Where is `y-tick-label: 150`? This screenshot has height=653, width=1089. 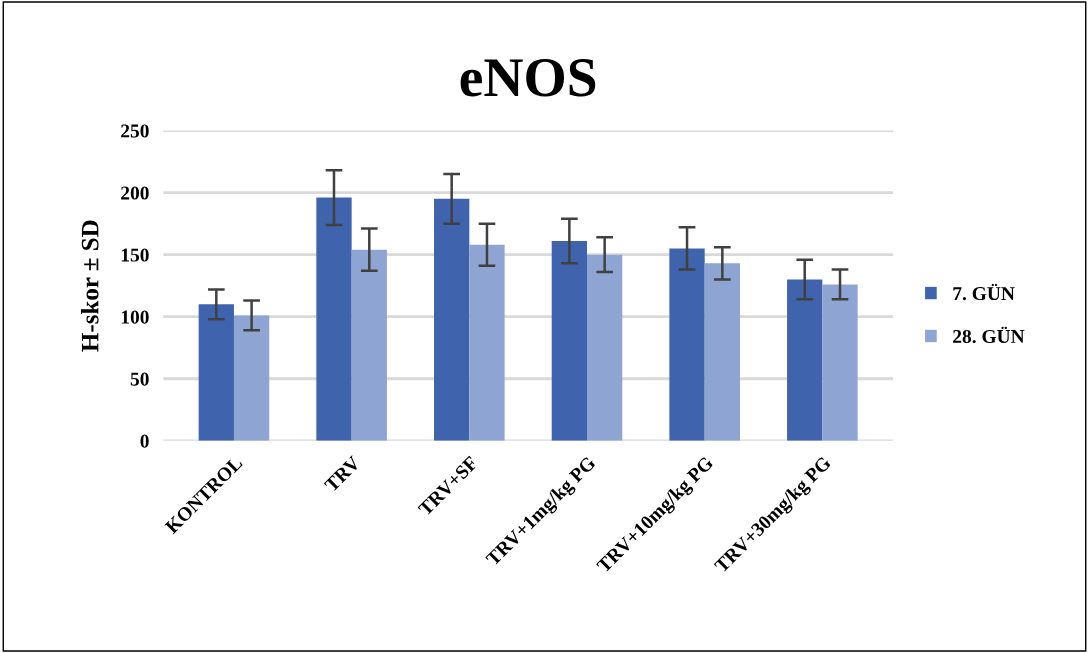 y-tick-label: 150 is located at coordinates (135, 255).